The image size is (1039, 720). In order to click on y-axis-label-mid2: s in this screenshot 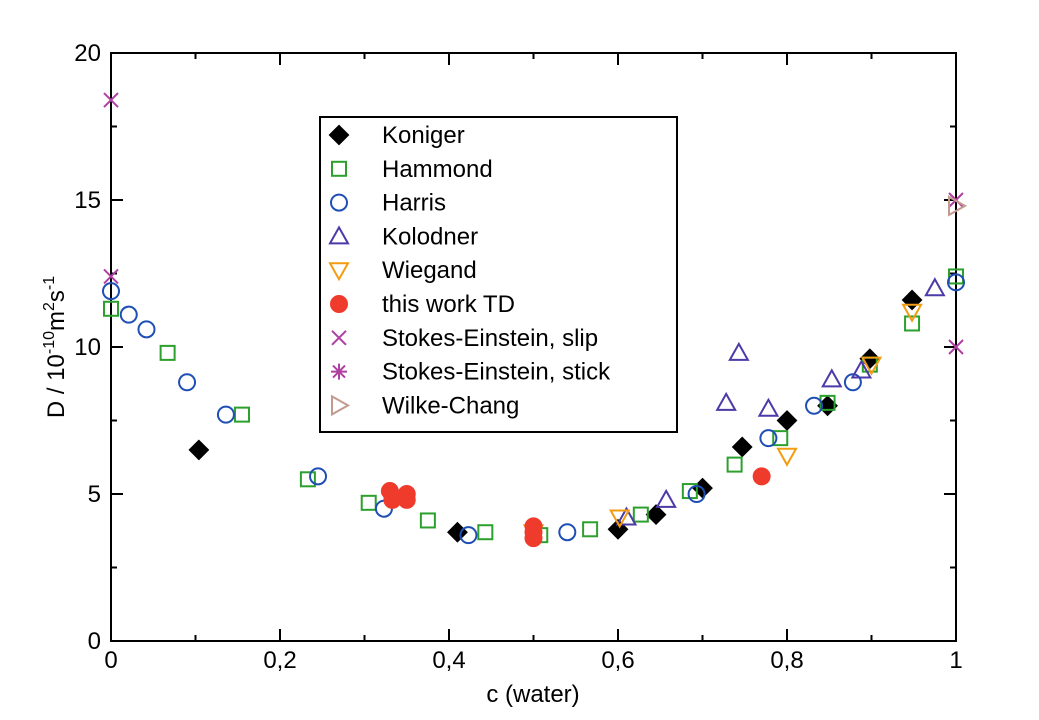, I will do `click(56, 296)`.